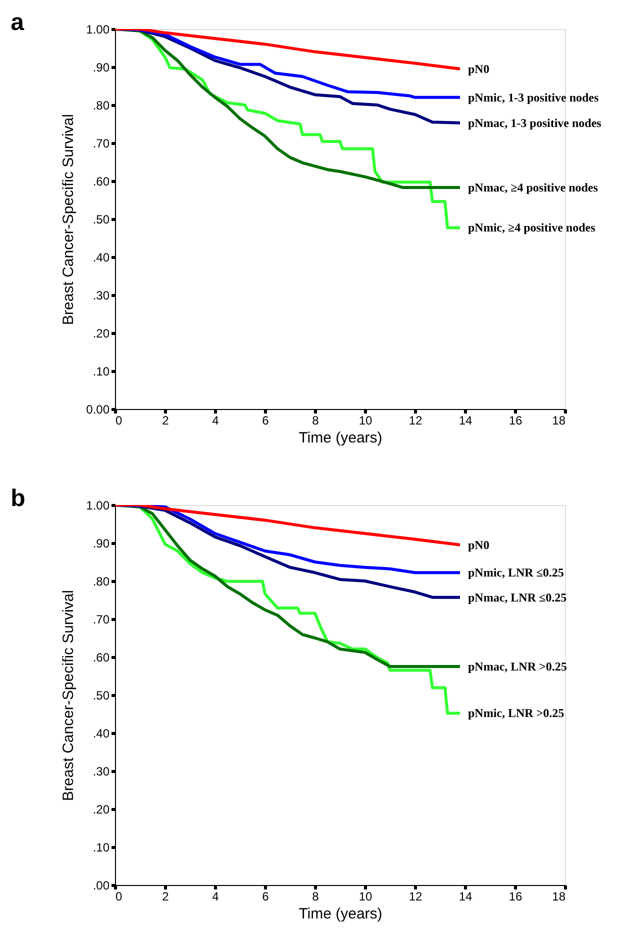 The height and width of the screenshot is (930, 625). Describe the element at coordinates (17, 22) in the screenshot. I see `chart-title: a` at that location.